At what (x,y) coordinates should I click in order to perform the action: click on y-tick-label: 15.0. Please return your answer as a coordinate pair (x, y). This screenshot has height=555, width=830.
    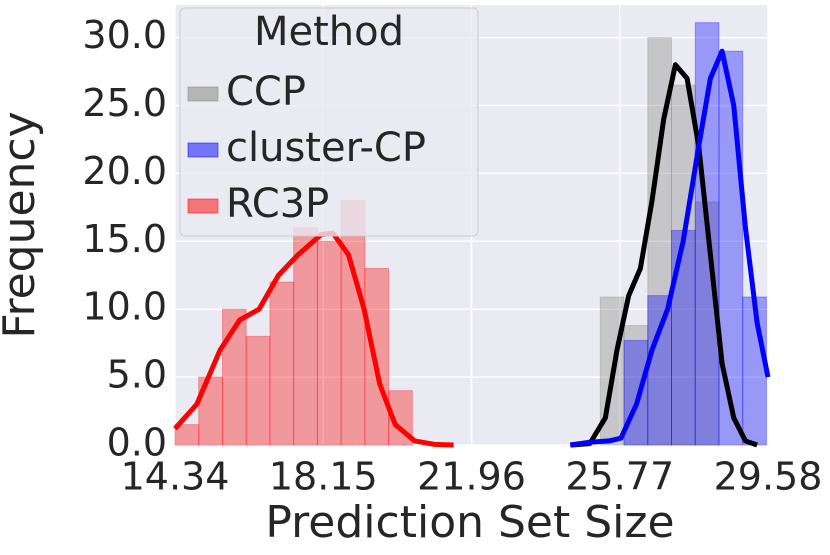
    Looking at the image, I should click on (124, 239).